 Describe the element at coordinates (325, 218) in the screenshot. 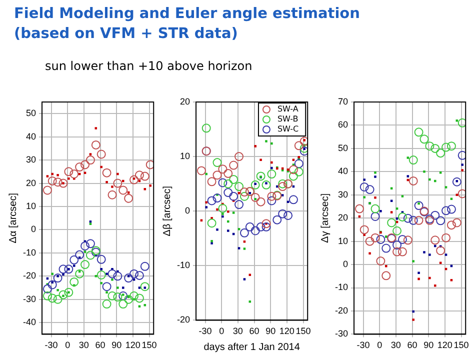

I see `y-axis-title: Δγ [arcsec]` at that location.